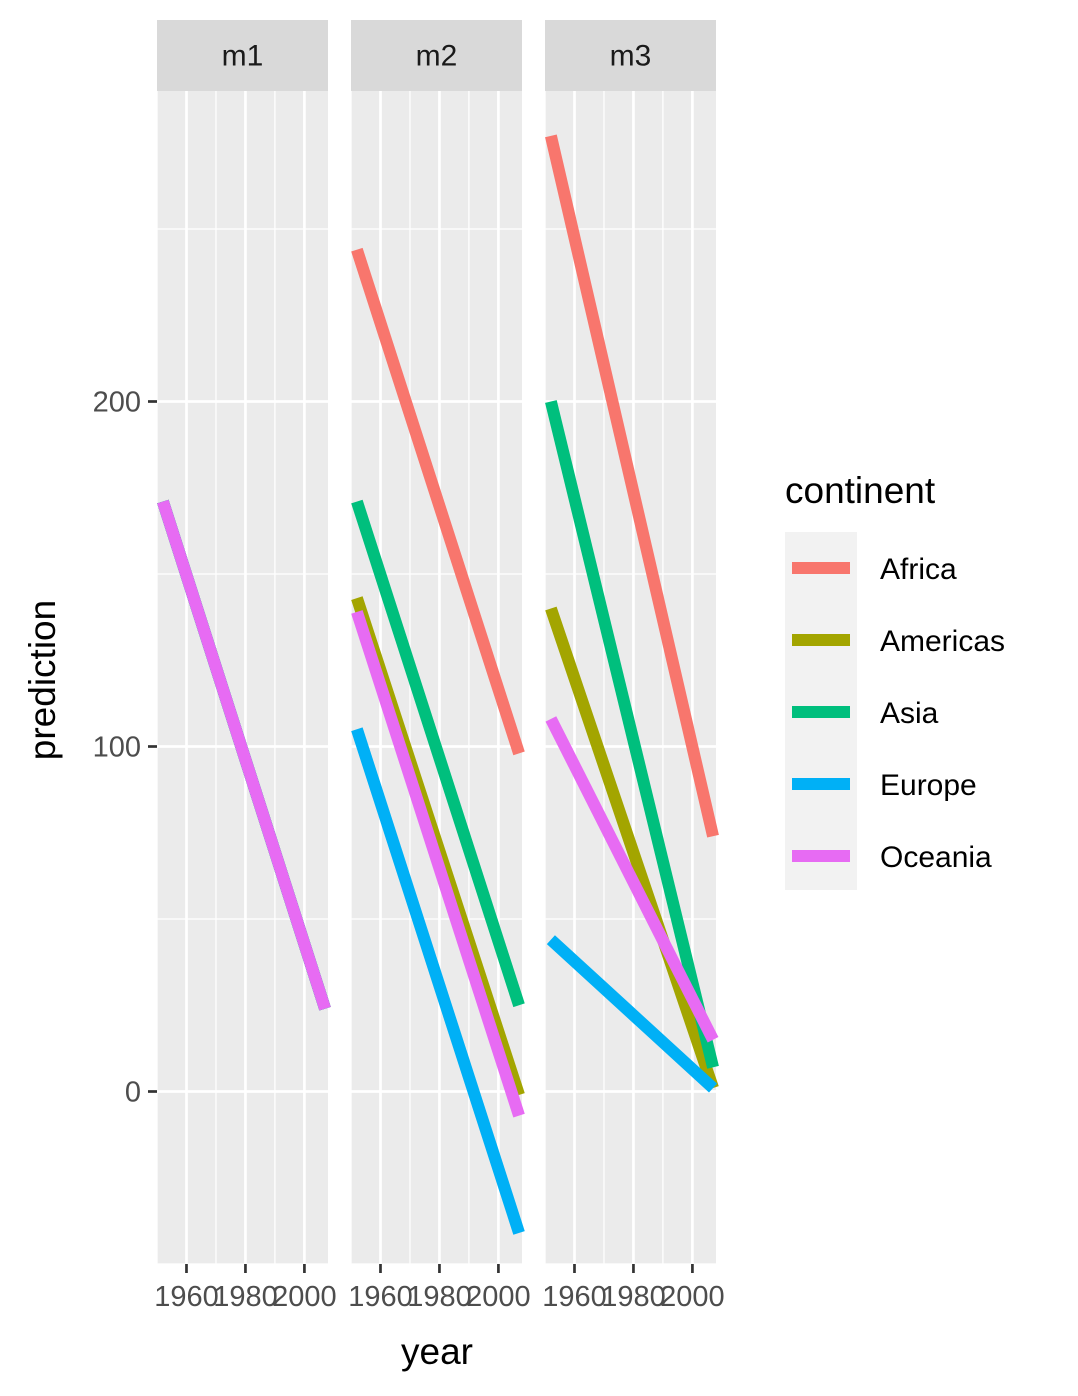  I want to click on legend-item-europe: Europe, so click(884, 785).